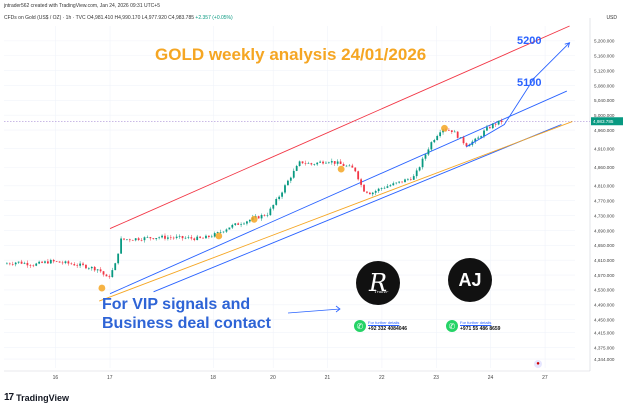  I want to click on vip-text-line-1: For VIP signals and, so click(176, 304).